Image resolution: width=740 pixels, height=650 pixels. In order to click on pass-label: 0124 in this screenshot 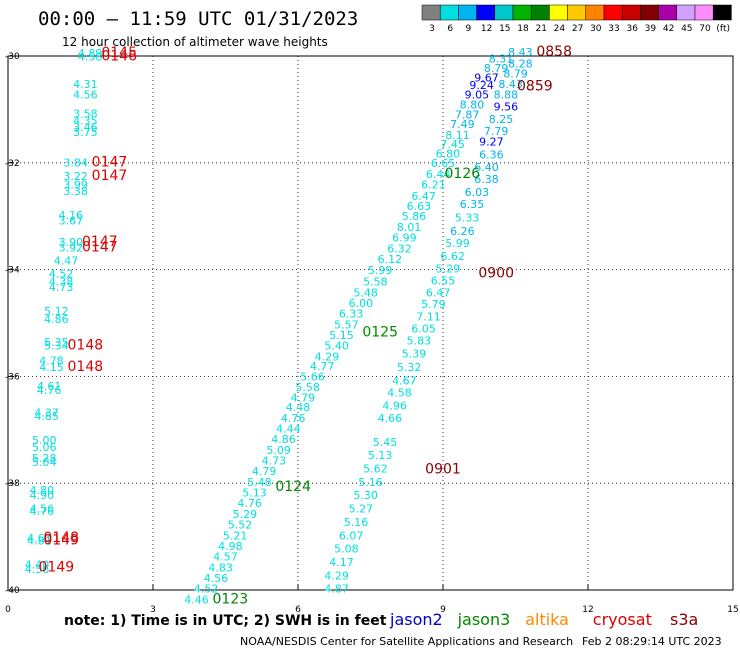, I will do `click(293, 487)`.